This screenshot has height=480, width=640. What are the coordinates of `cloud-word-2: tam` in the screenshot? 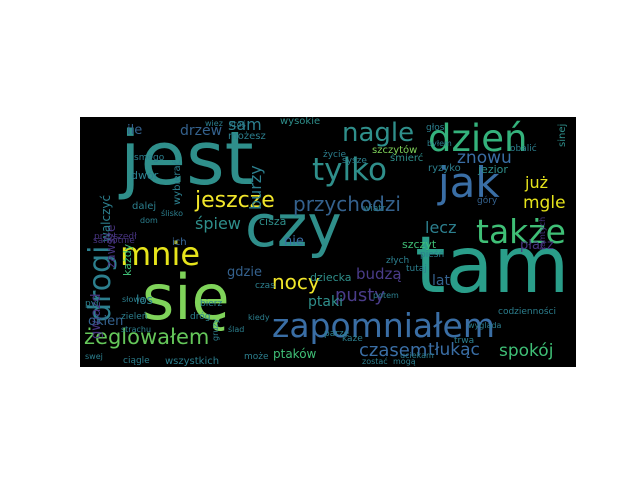 It's located at (492, 266).